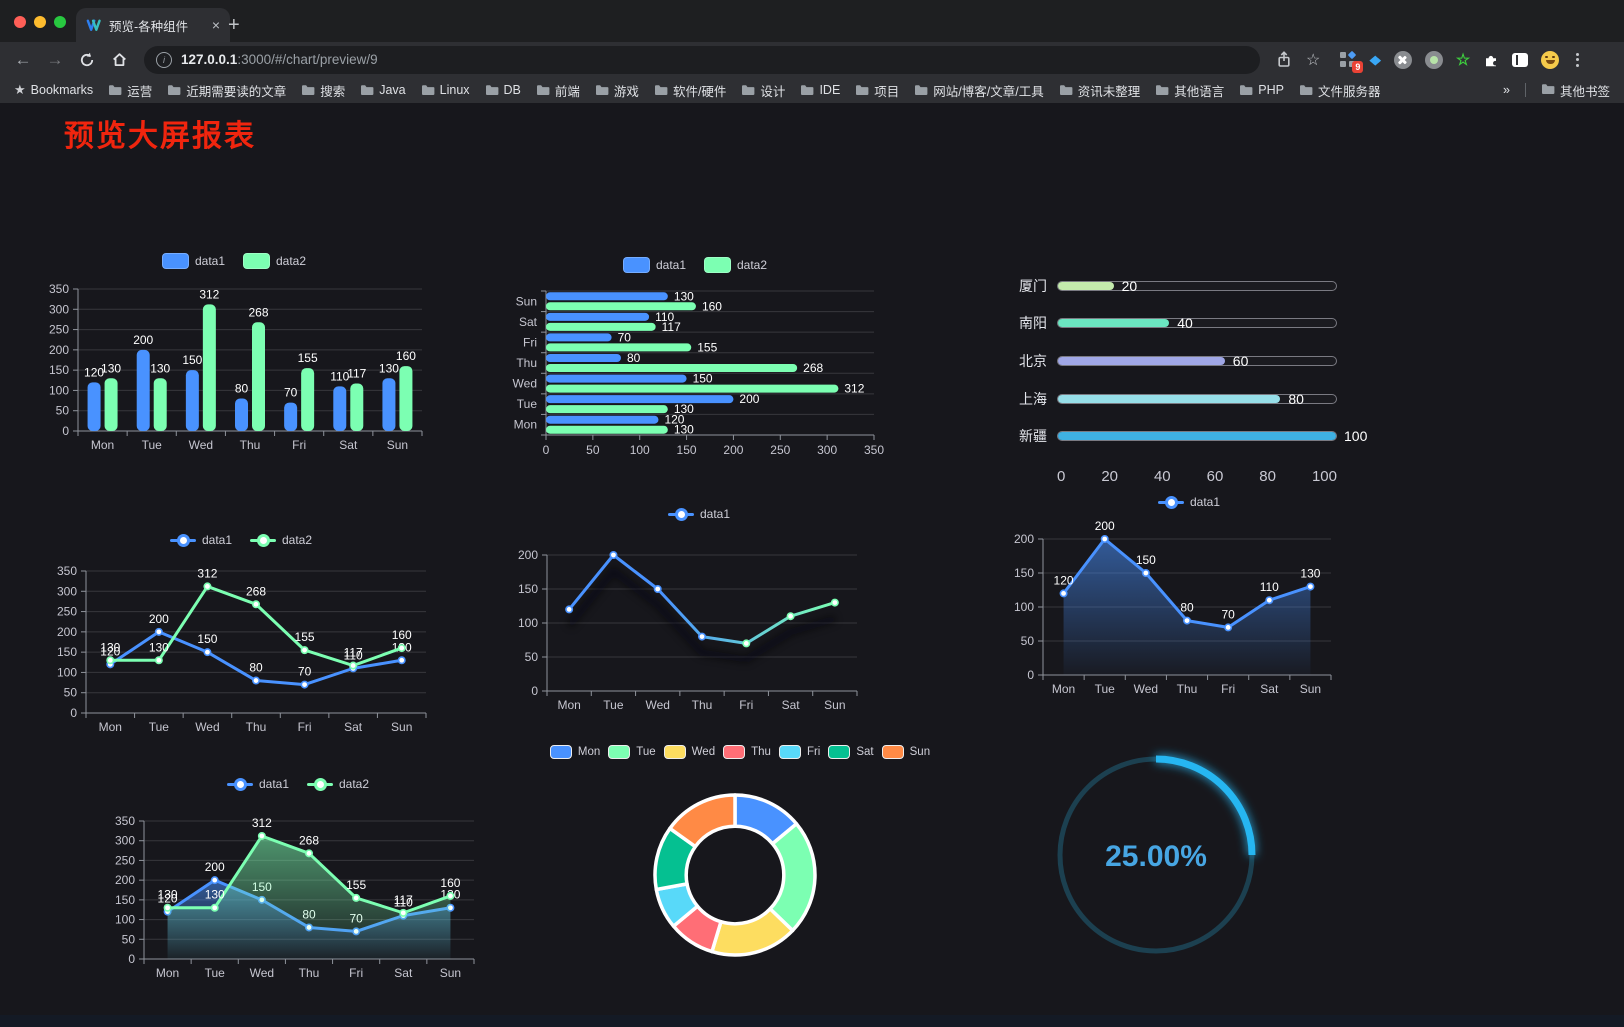 The width and height of the screenshot is (1624, 1027). I want to click on reload-button, so click(87, 60).